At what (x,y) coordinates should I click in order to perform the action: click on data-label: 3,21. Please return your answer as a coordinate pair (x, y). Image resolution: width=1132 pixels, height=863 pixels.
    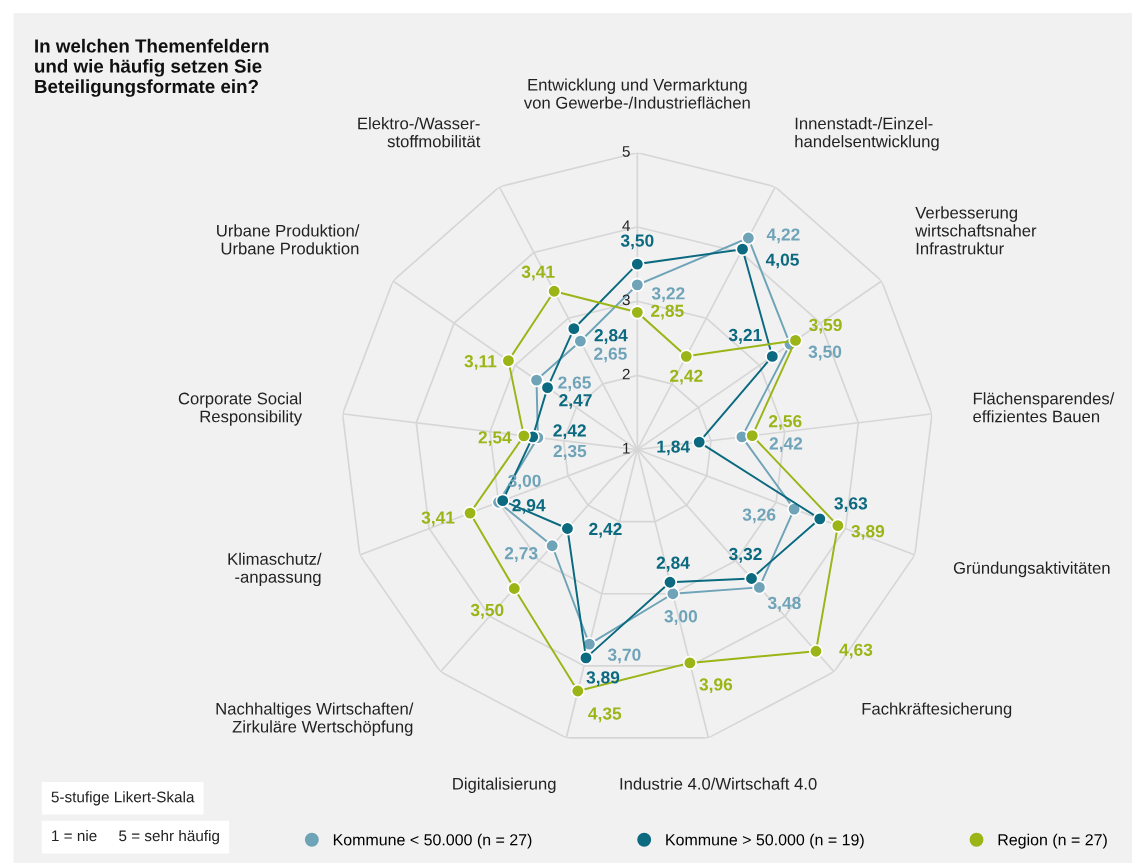
    Looking at the image, I should click on (745, 336).